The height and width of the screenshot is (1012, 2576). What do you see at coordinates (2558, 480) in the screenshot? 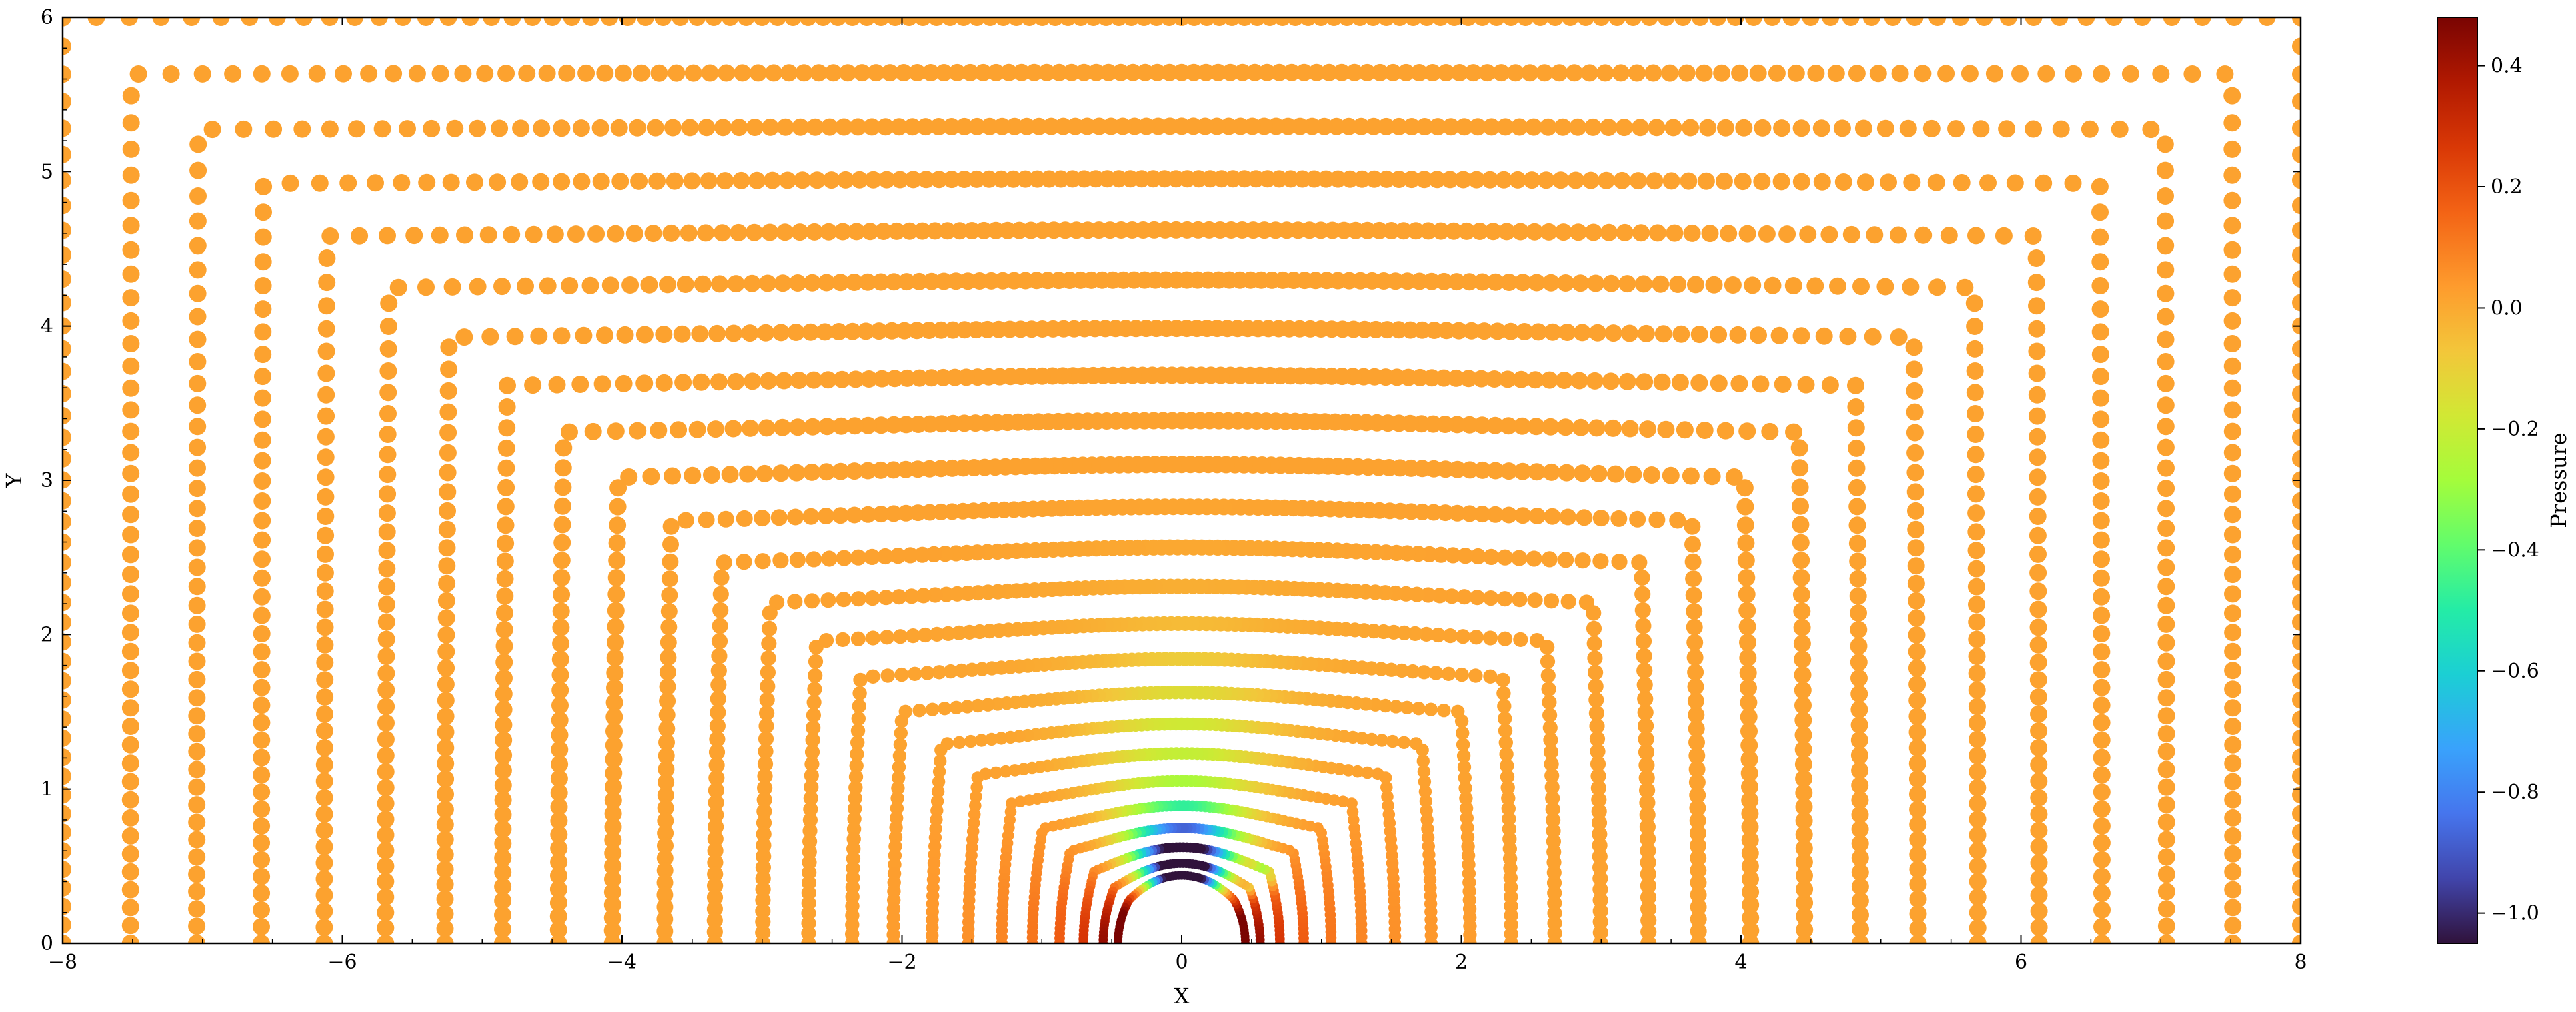
I see `colorbar-label: Pressure` at bounding box center [2558, 480].